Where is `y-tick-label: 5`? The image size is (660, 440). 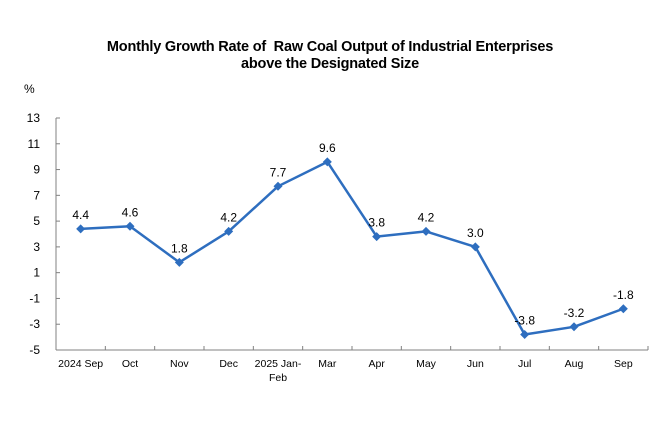 y-tick-label: 5 is located at coordinates (36, 221).